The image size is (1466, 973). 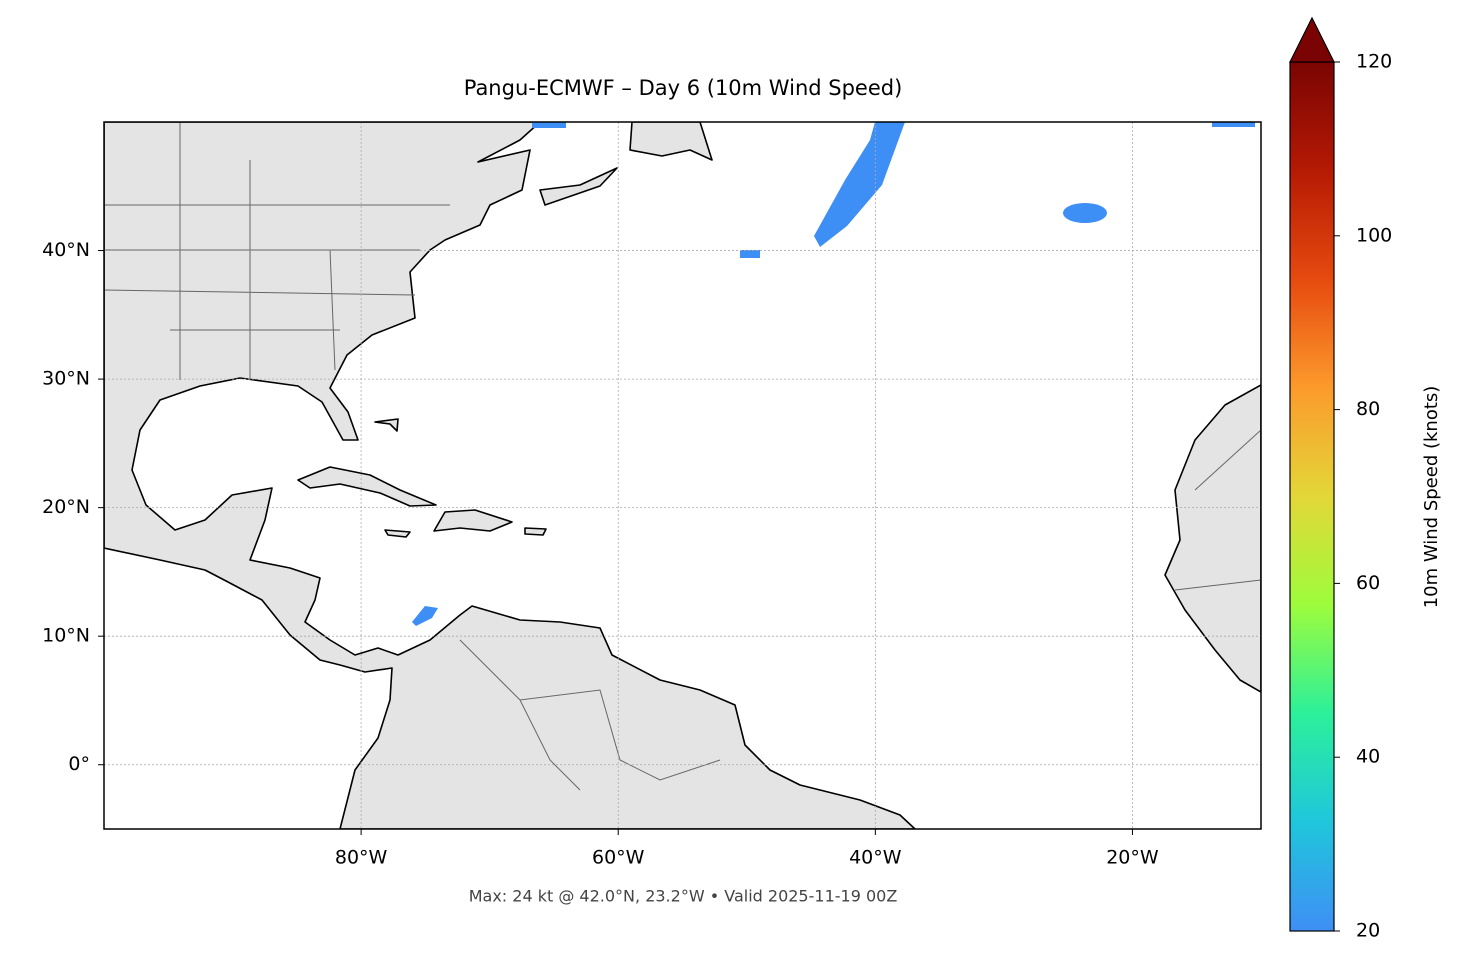 What do you see at coordinates (1312, 496) in the screenshot?
I see `colorbar` at bounding box center [1312, 496].